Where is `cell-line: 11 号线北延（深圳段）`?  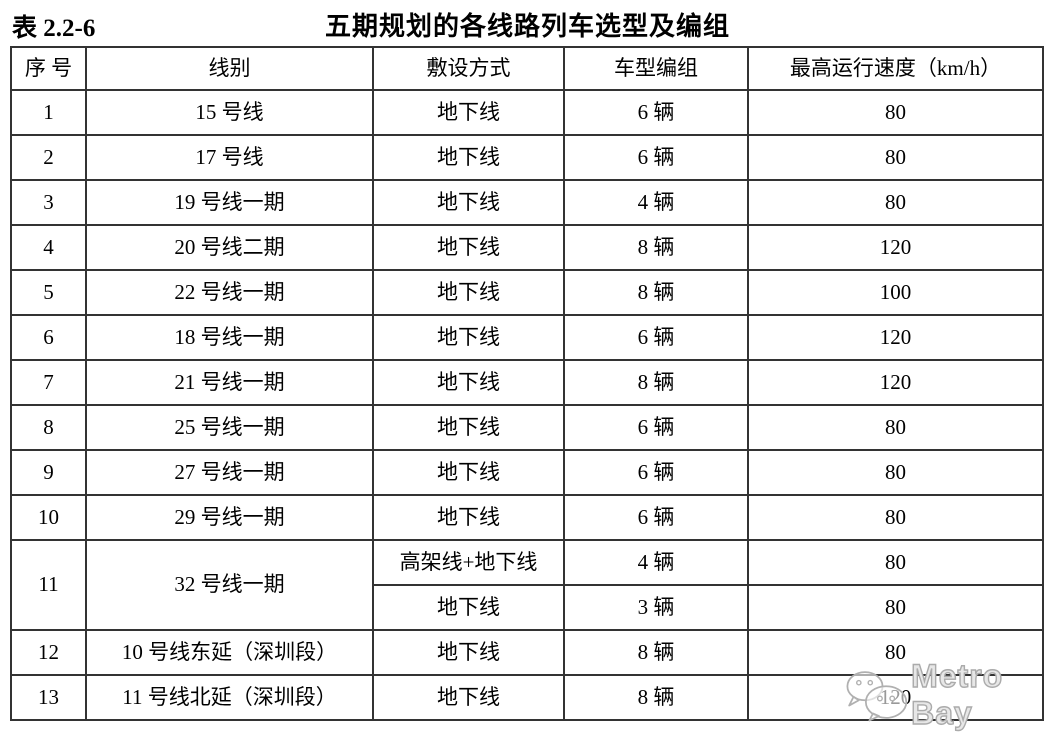
cell-line: 11 号线北延（深圳段） is located at coordinates (229, 697).